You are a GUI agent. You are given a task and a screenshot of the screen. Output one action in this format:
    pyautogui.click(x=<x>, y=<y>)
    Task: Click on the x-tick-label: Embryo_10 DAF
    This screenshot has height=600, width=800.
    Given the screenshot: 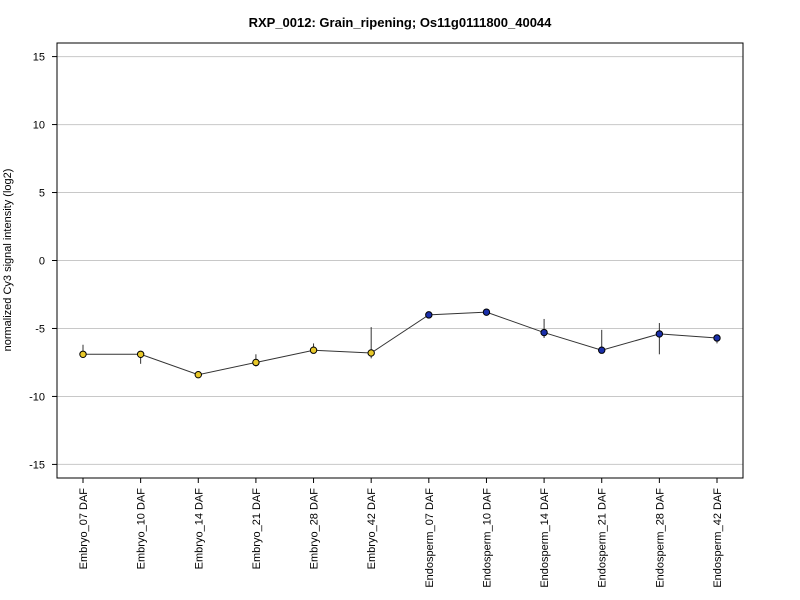 What is the action you would take?
    pyautogui.click(x=142, y=529)
    